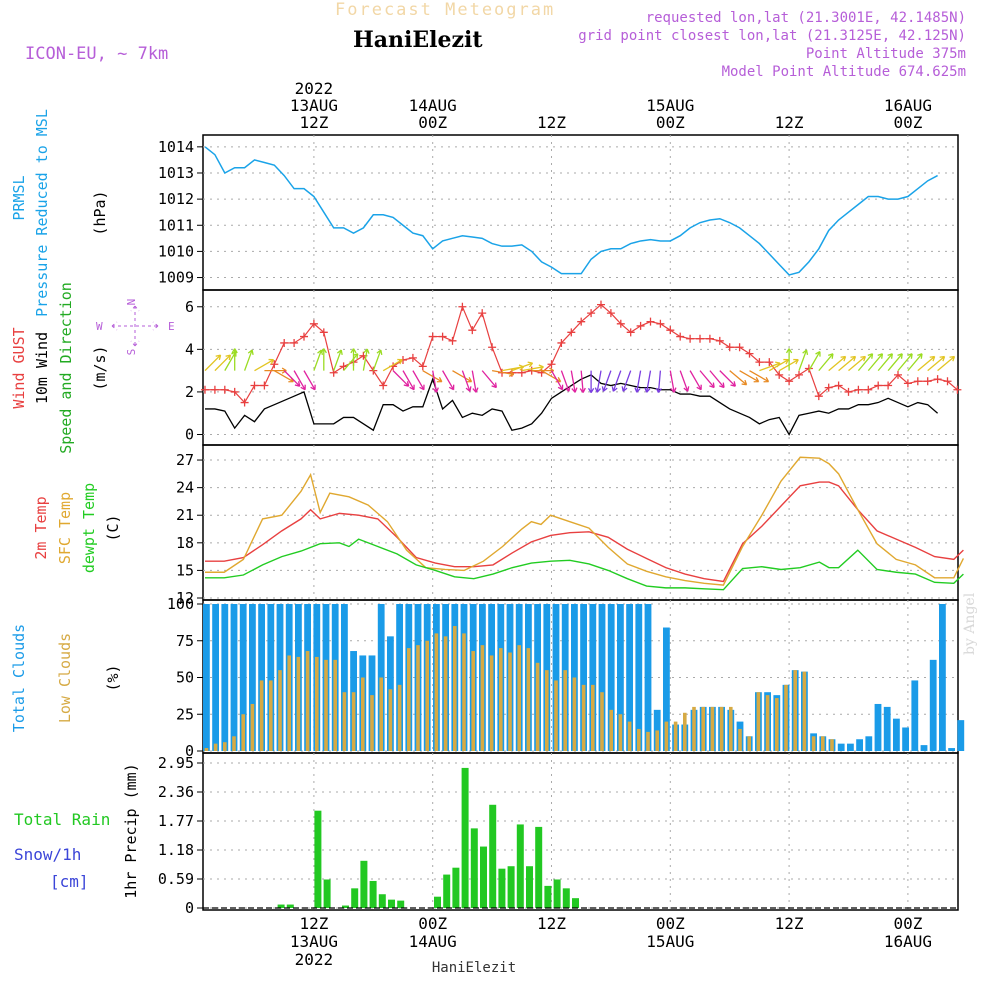 The image size is (1000, 1000). Describe the element at coordinates (100, 212) in the screenshot. I see `prmsl-unit-label: (hPa)` at that location.